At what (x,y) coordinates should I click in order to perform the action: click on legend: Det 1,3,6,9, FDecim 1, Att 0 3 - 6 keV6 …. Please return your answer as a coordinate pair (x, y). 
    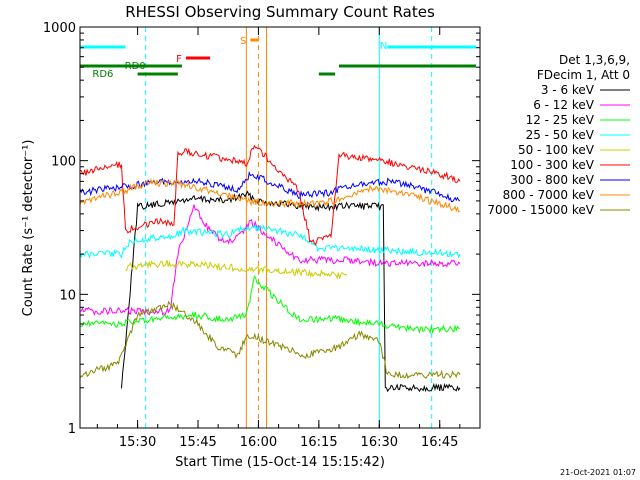
    Looking at the image, I should click on (558, 135).